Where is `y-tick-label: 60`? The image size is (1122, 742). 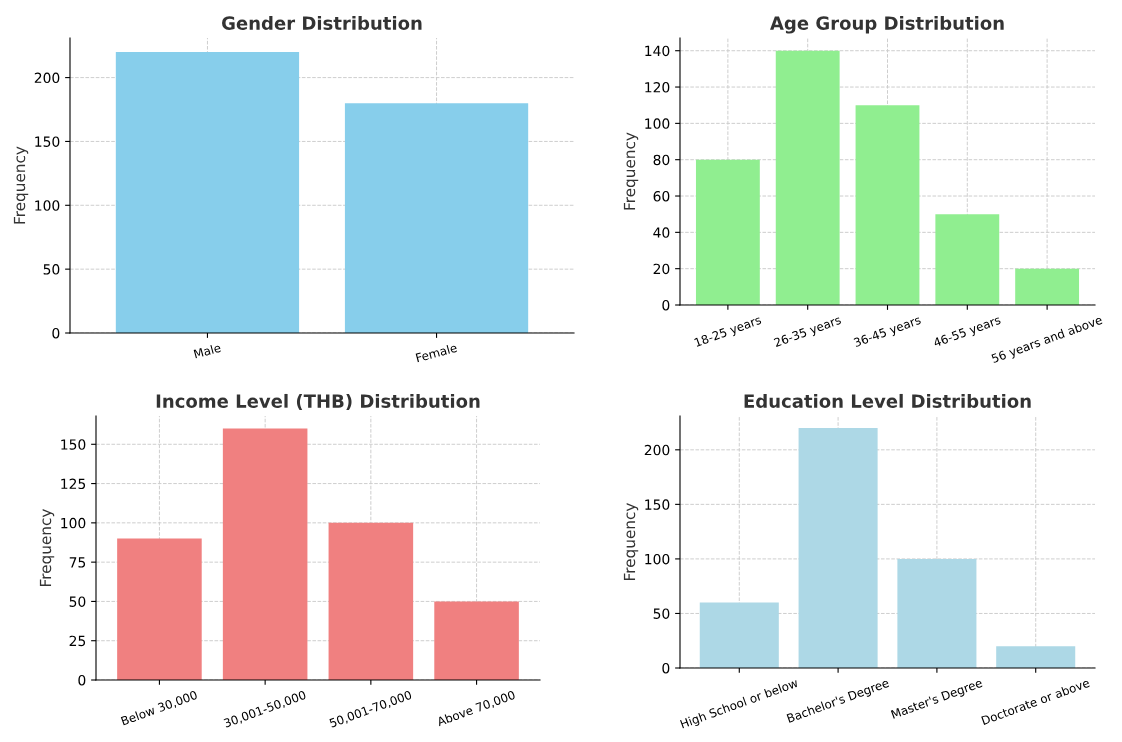 y-tick-label: 60 is located at coordinates (661, 196).